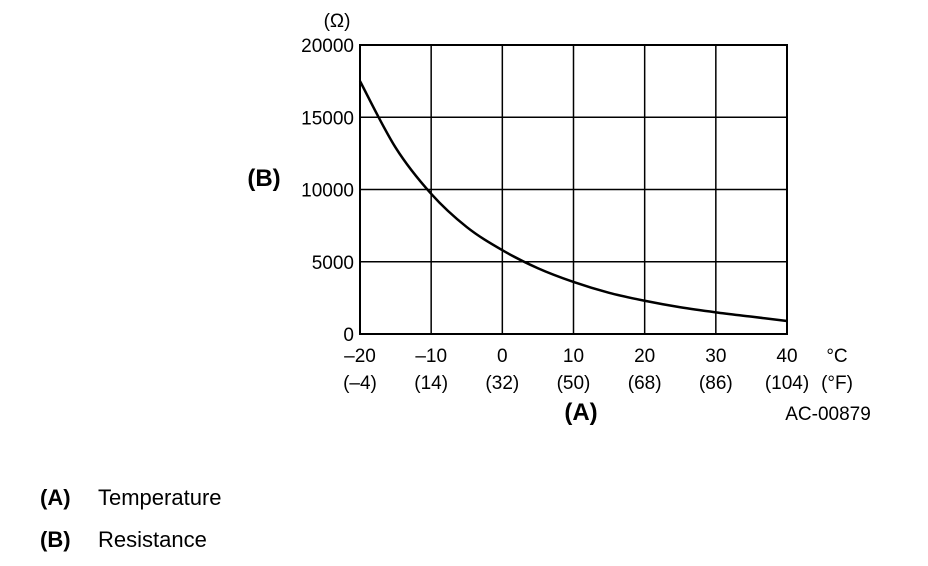 The height and width of the screenshot is (566, 928). Describe the element at coordinates (327, 191) in the screenshot. I see `y-tick-label: 10000` at that location.